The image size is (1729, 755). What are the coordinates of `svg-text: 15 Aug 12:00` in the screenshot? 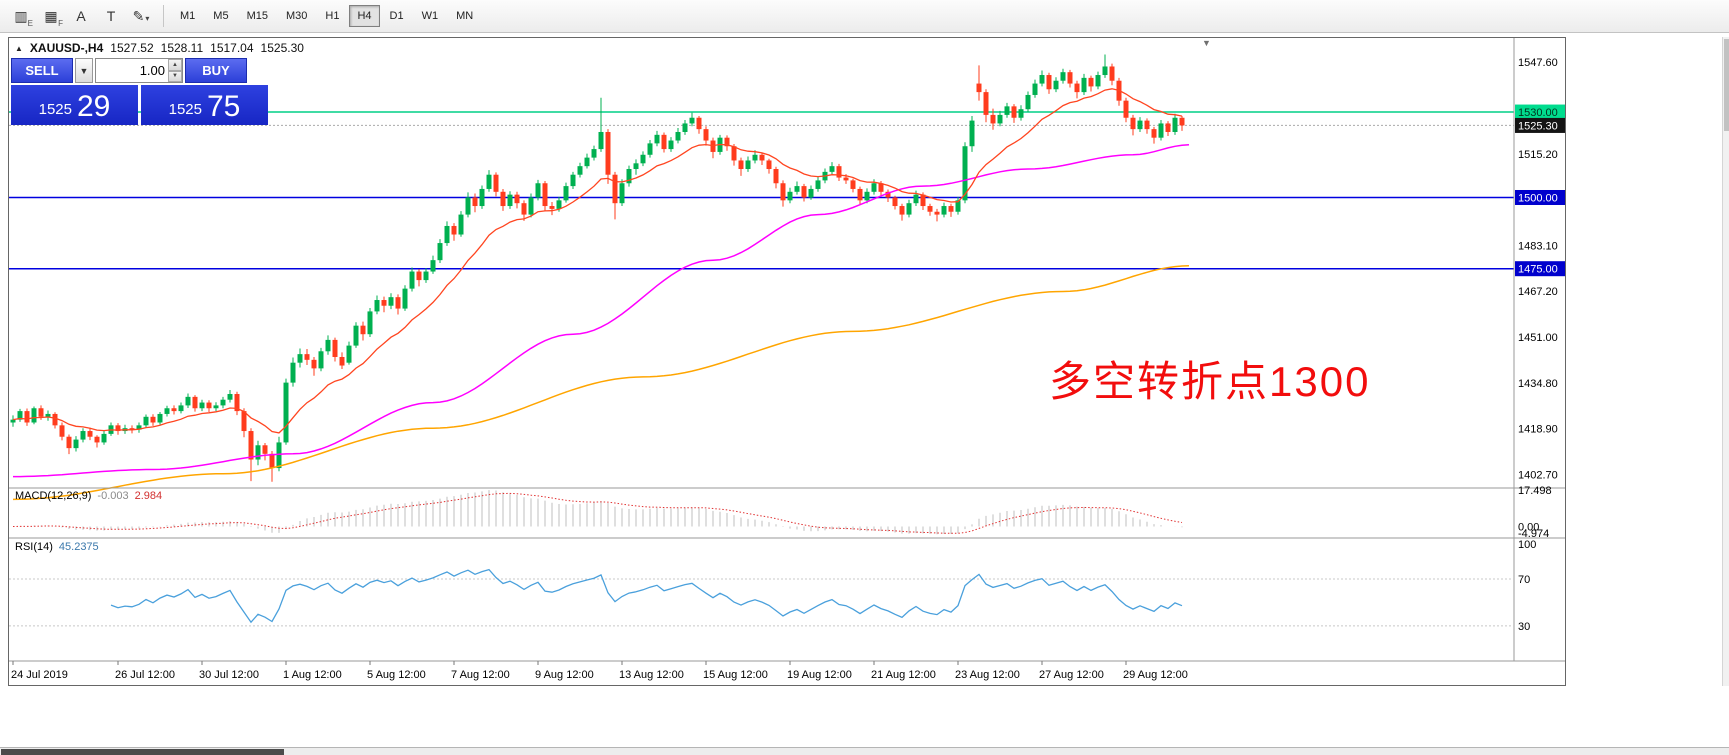 It's located at (735, 675).